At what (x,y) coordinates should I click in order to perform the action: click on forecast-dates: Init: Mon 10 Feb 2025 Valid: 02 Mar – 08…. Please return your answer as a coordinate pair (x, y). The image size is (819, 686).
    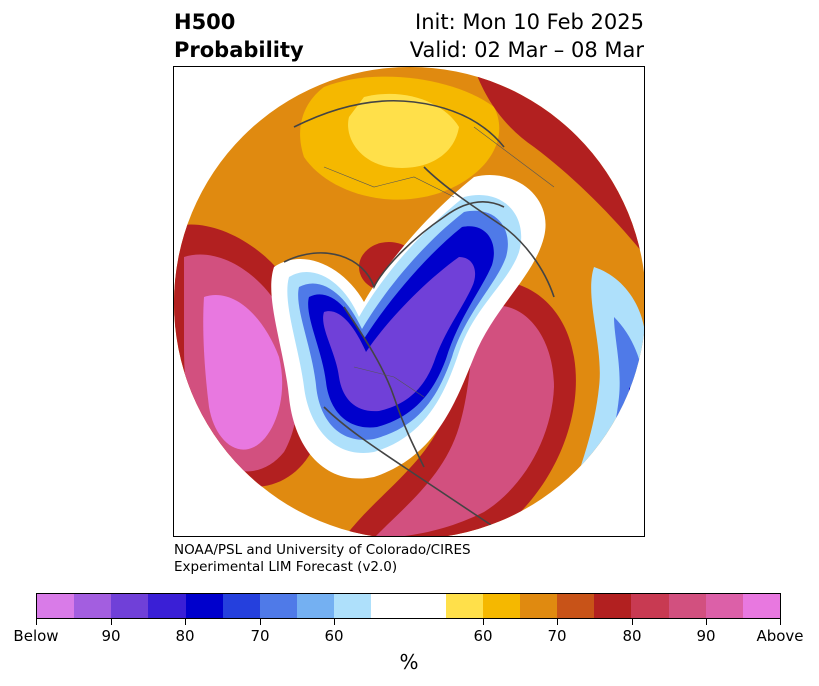
    Looking at the image, I should click on (527, 36).